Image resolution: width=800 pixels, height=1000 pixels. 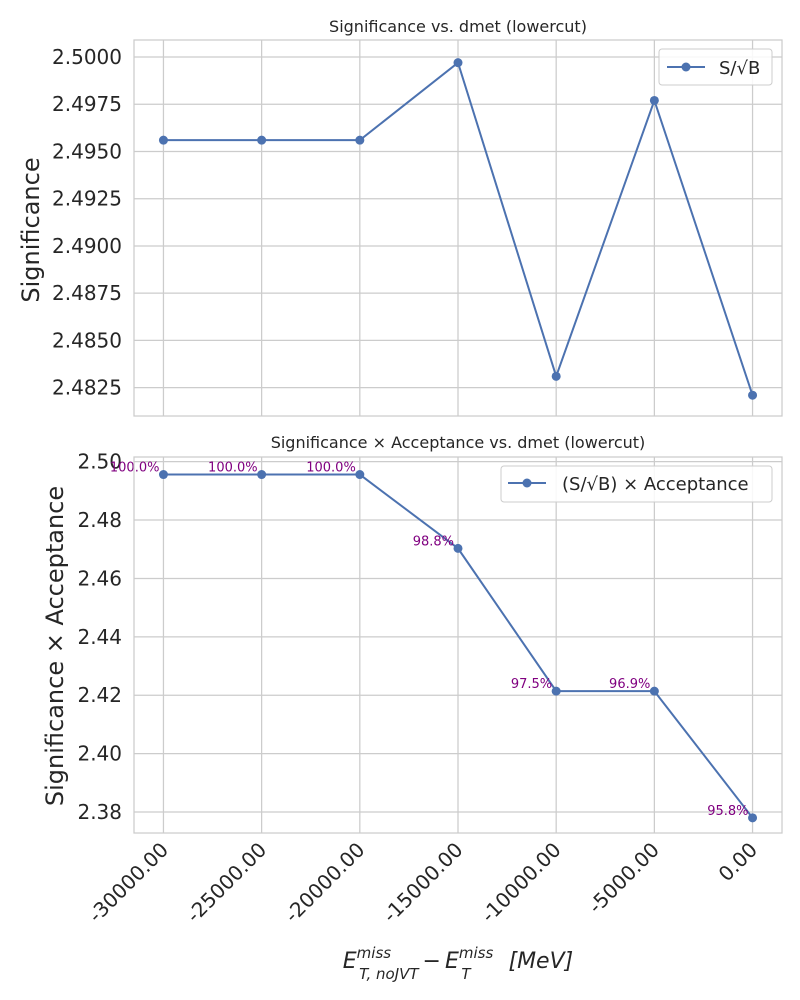 What do you see at coordinates (374, 953) in the screenshot?
I see `x-axis-label-sup1: miss` at bounding box center [374, 953].